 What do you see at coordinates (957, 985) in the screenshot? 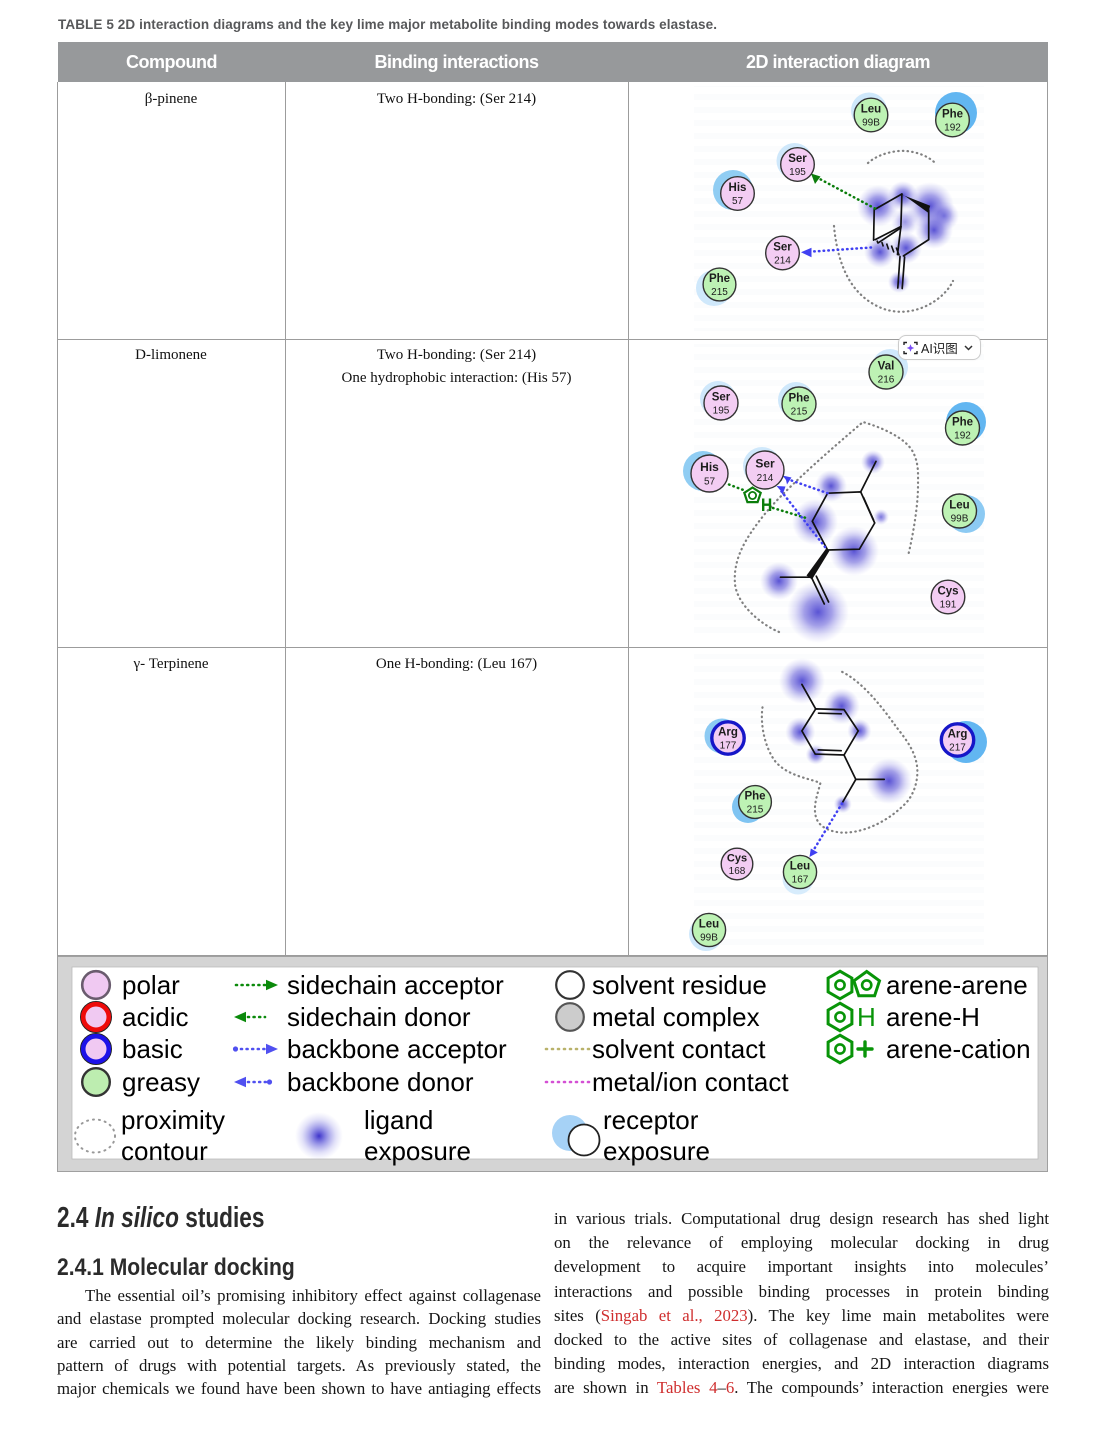
I see `svg-text: arene-arene` at bounding box center [957, 985].